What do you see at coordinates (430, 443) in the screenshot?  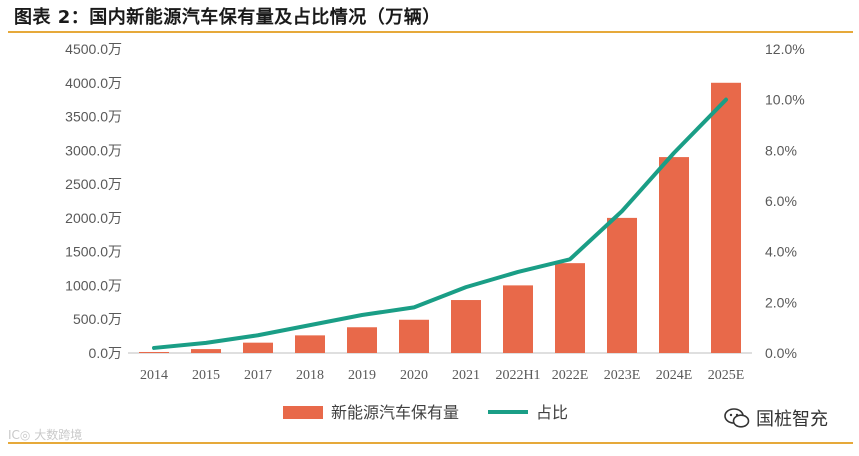 I see `bottom-rule` at bounding box center [430, 443].